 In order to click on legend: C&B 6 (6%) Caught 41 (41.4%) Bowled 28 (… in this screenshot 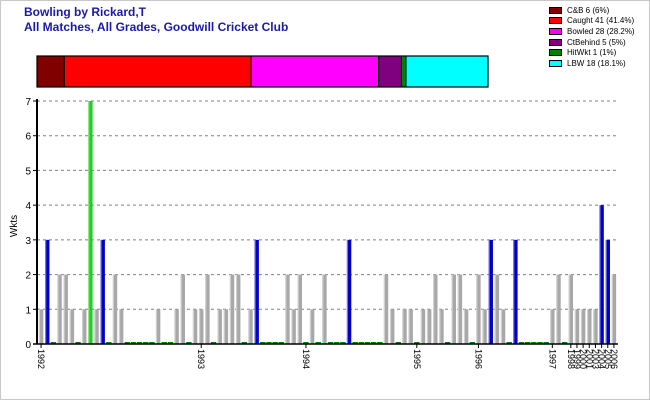, I will do `click(592, 37)`.